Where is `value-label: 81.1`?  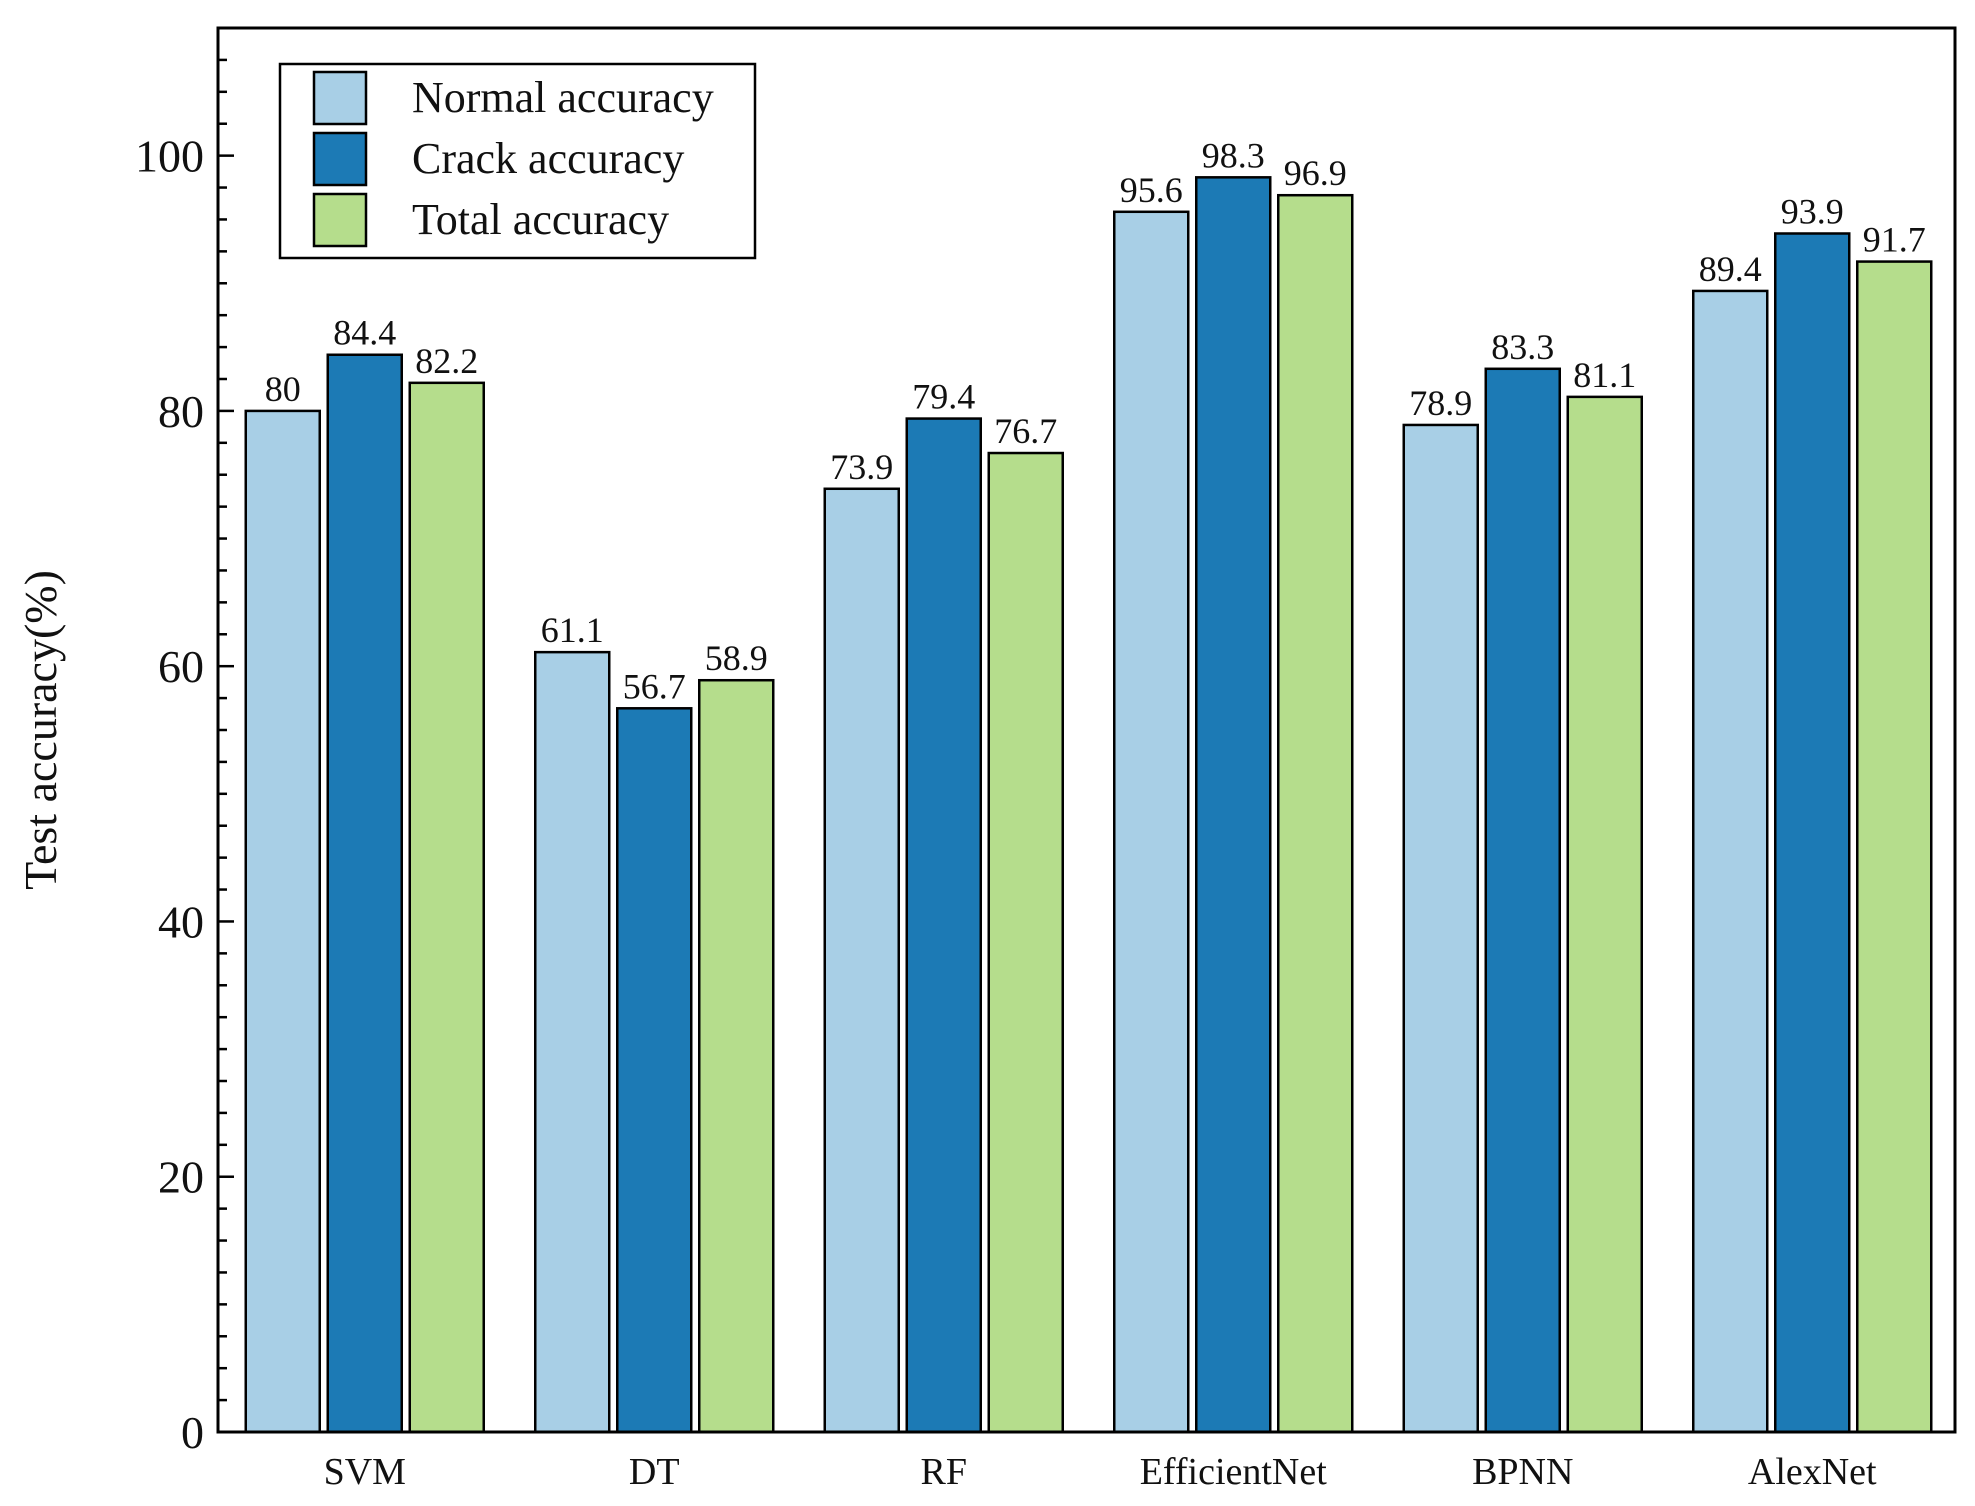 value-label: 81.1 is located at coordinates (1604, 375).